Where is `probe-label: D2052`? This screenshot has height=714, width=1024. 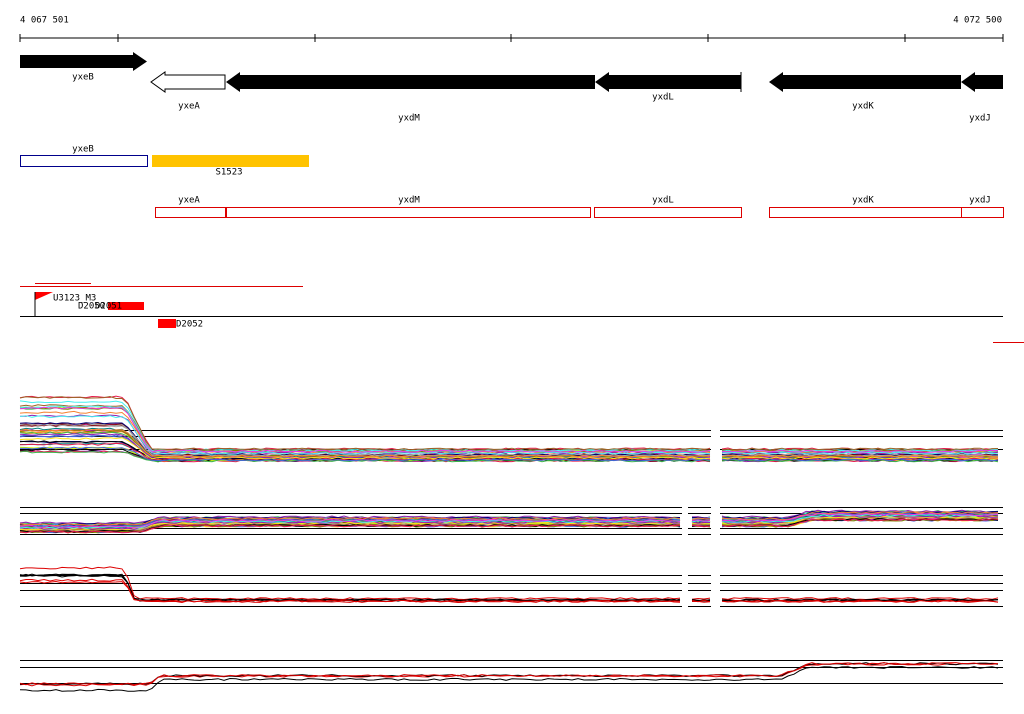 probe-label: D2052 is located at coordinates (189, 325).